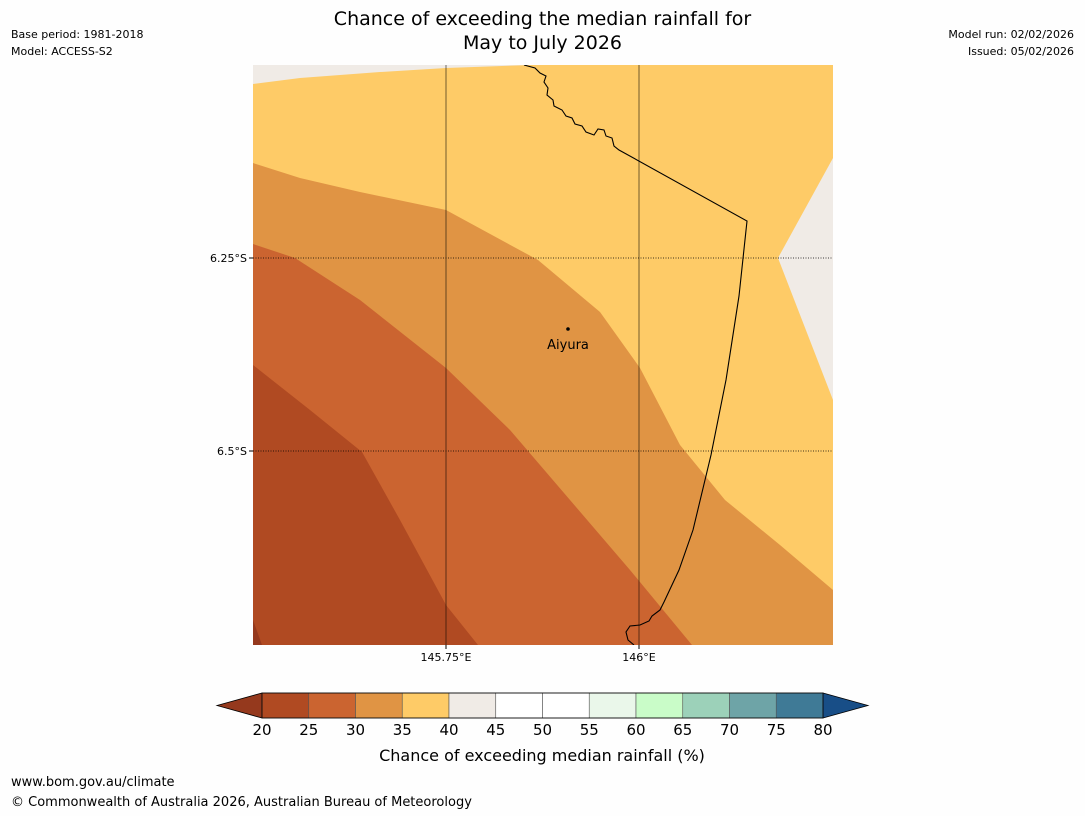 This screenshot has width=1085, height=816. I want to click on base-period: Base period: 1981-2018, so click(77, 34).